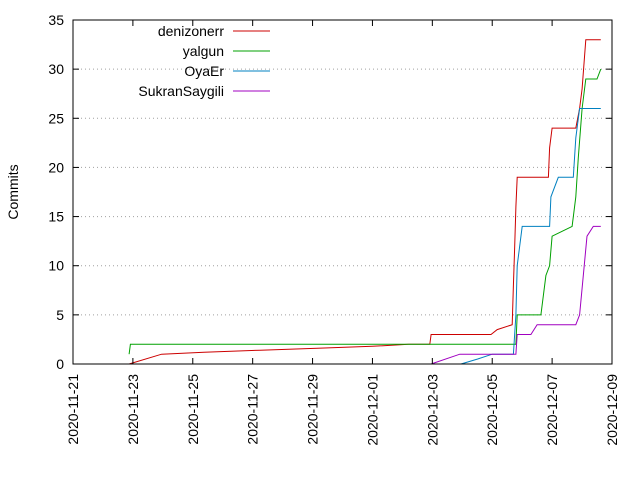  Describe the element at coordinates (56, 266) in the screenshot. I see `y-tick-label: 10` at that location.